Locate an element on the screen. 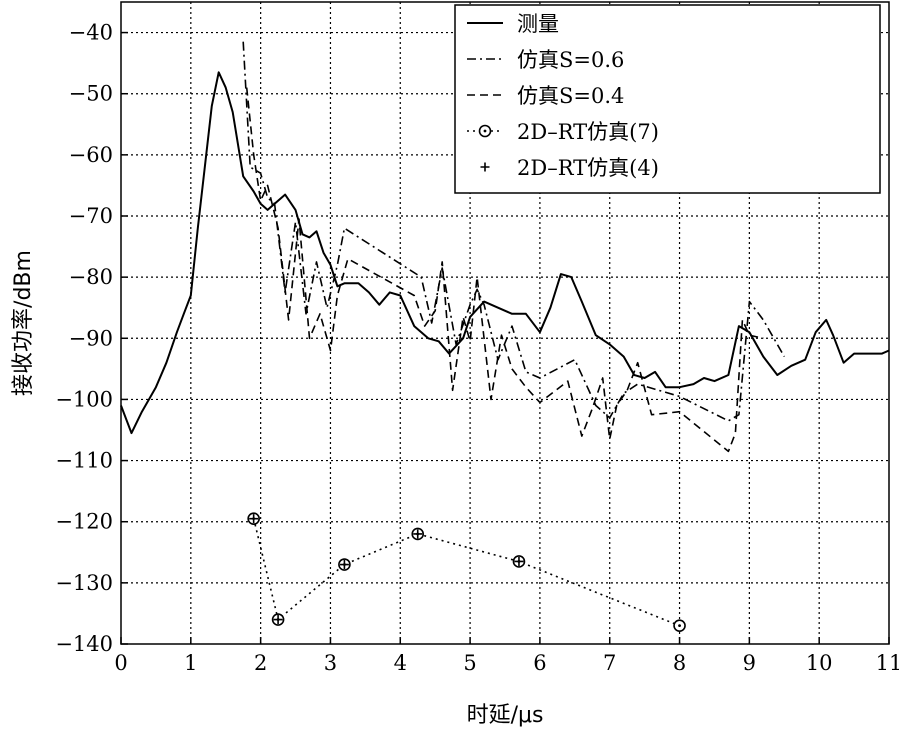 The height and width of the screenshot is (730, 899). x-tick-label: 6 is located at coordinates (539, 663).